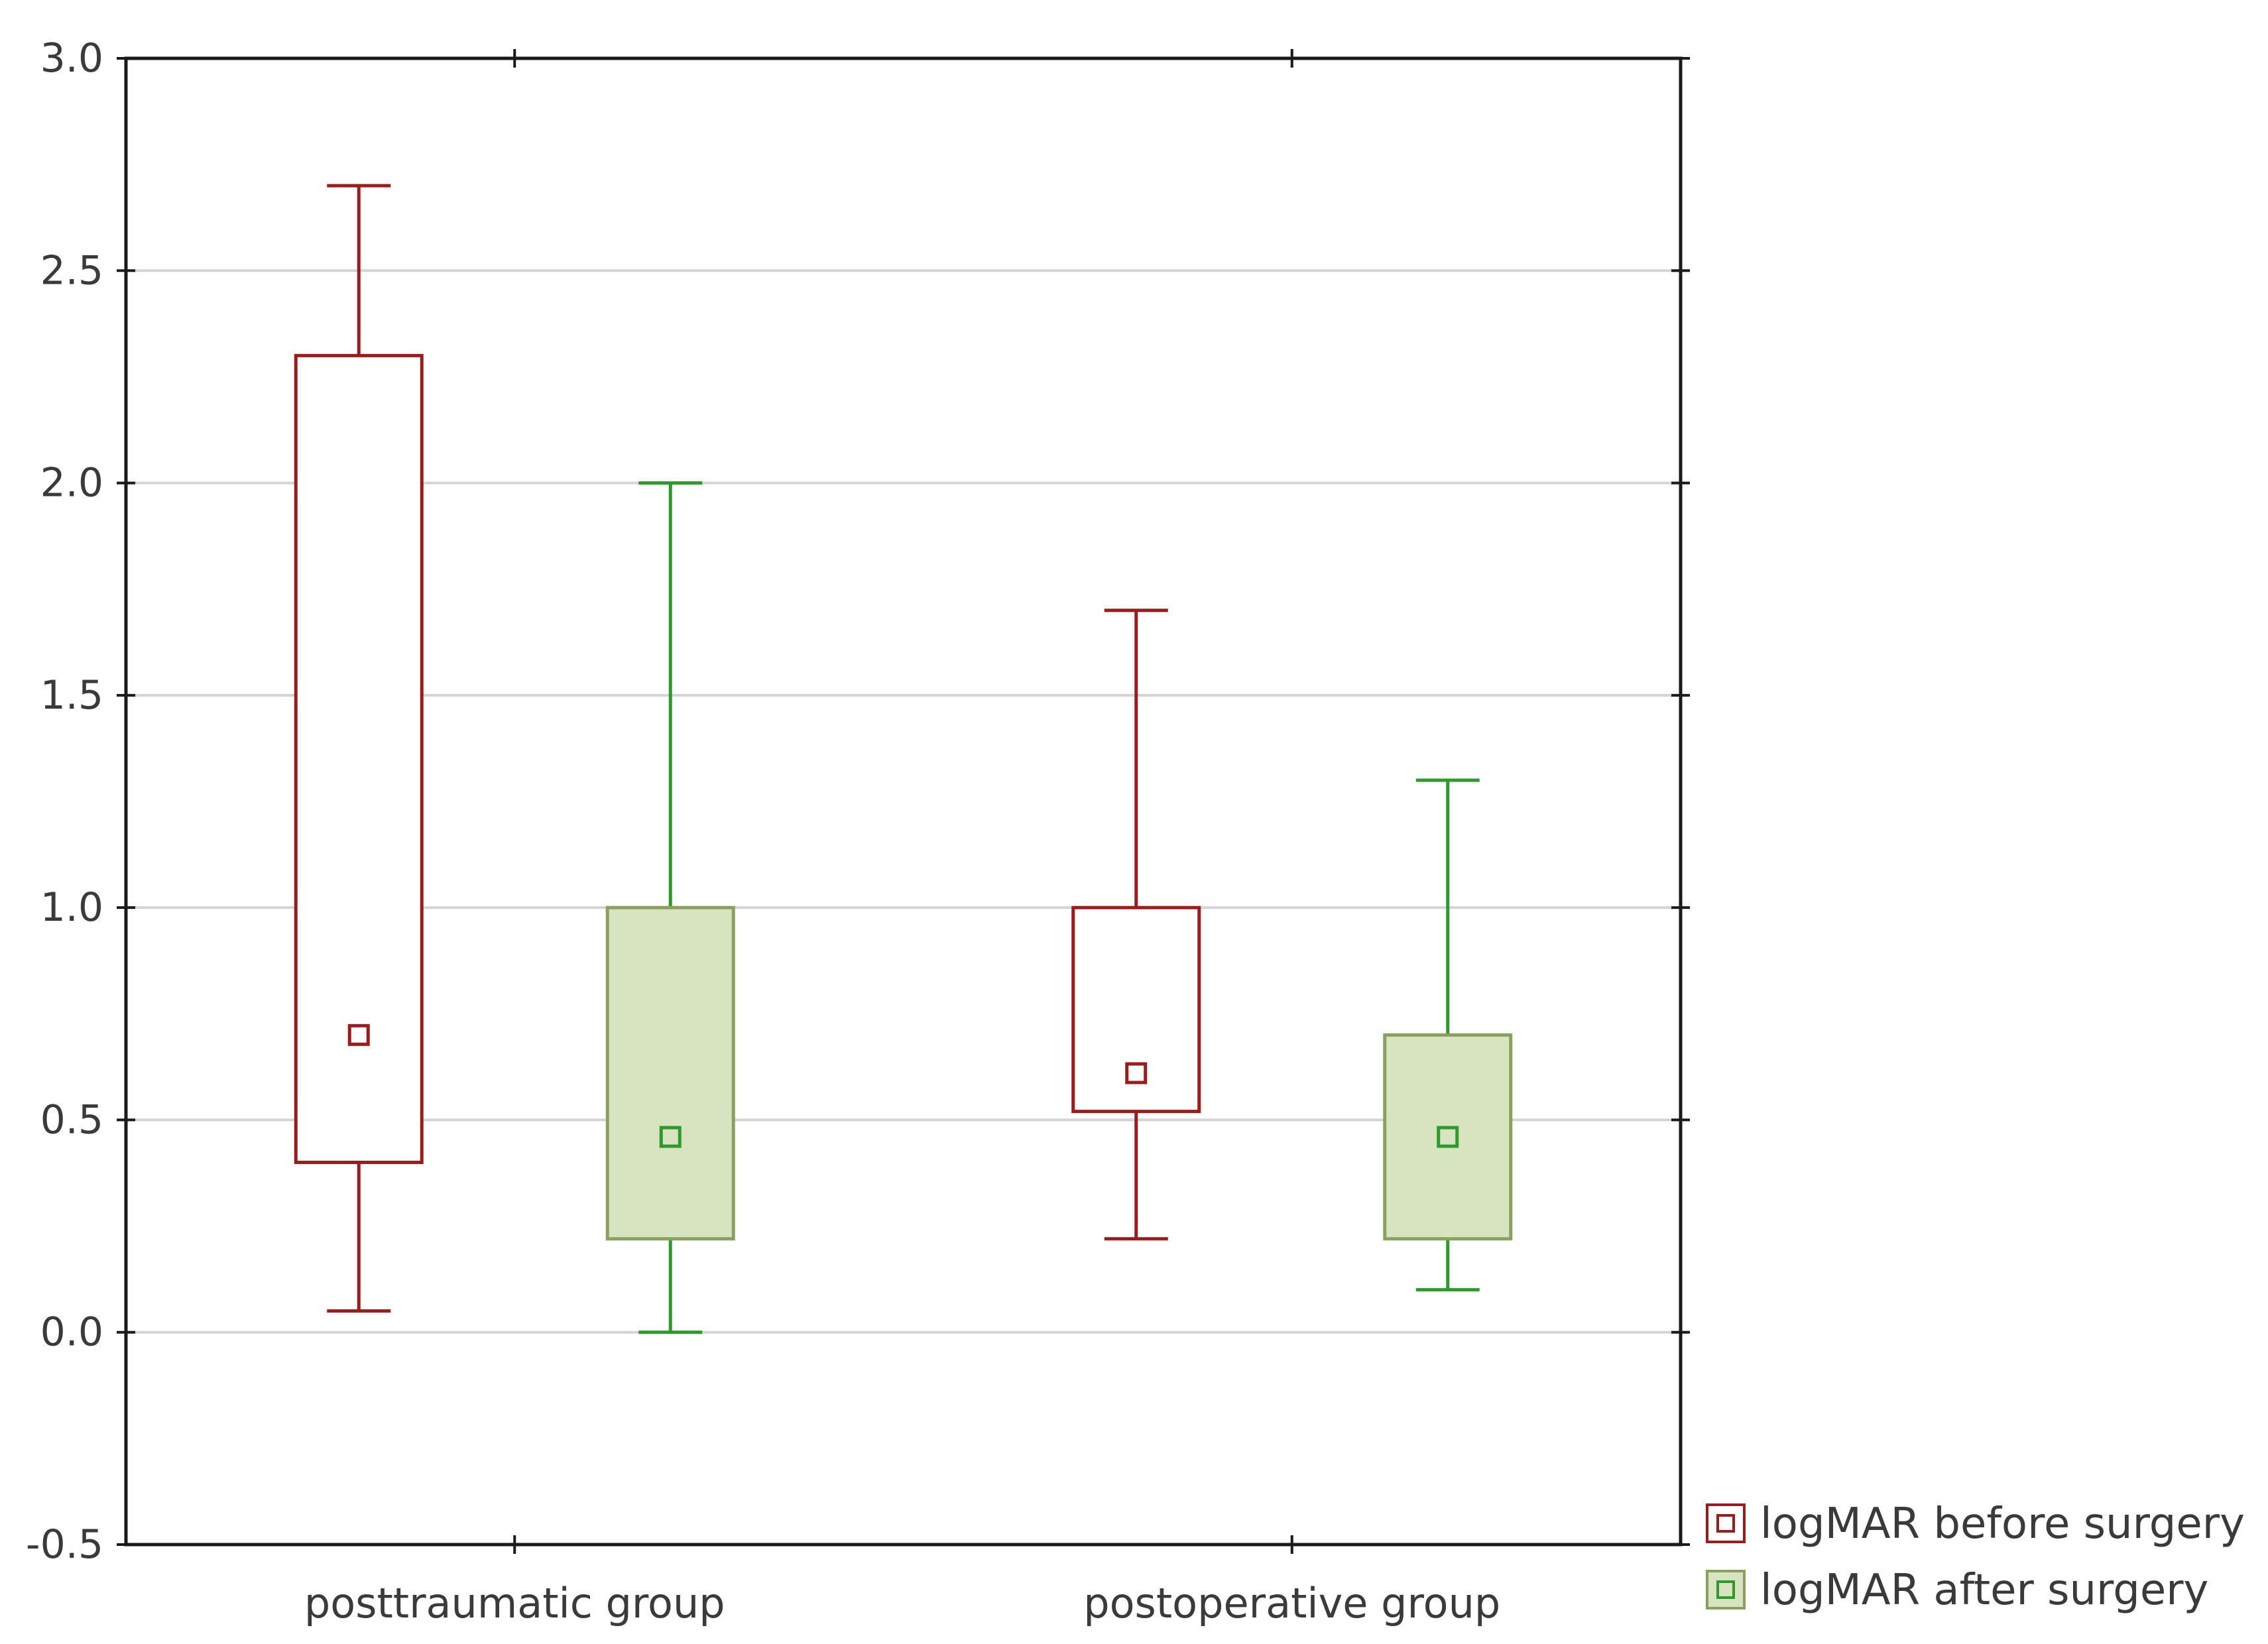  I want to click on box-body, so click(670, 1073).